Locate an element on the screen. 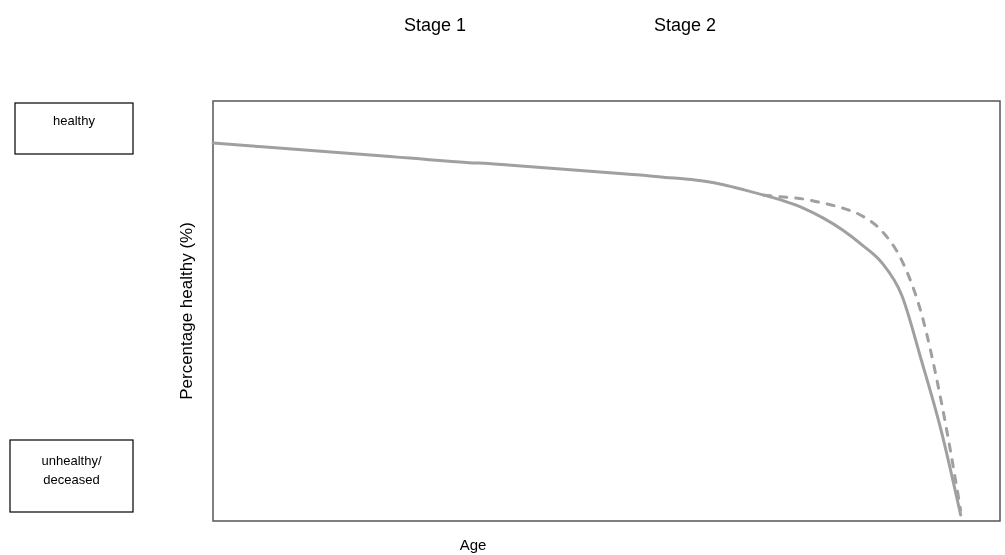  x-axis-title: Age is located at coordinates (473, 544).